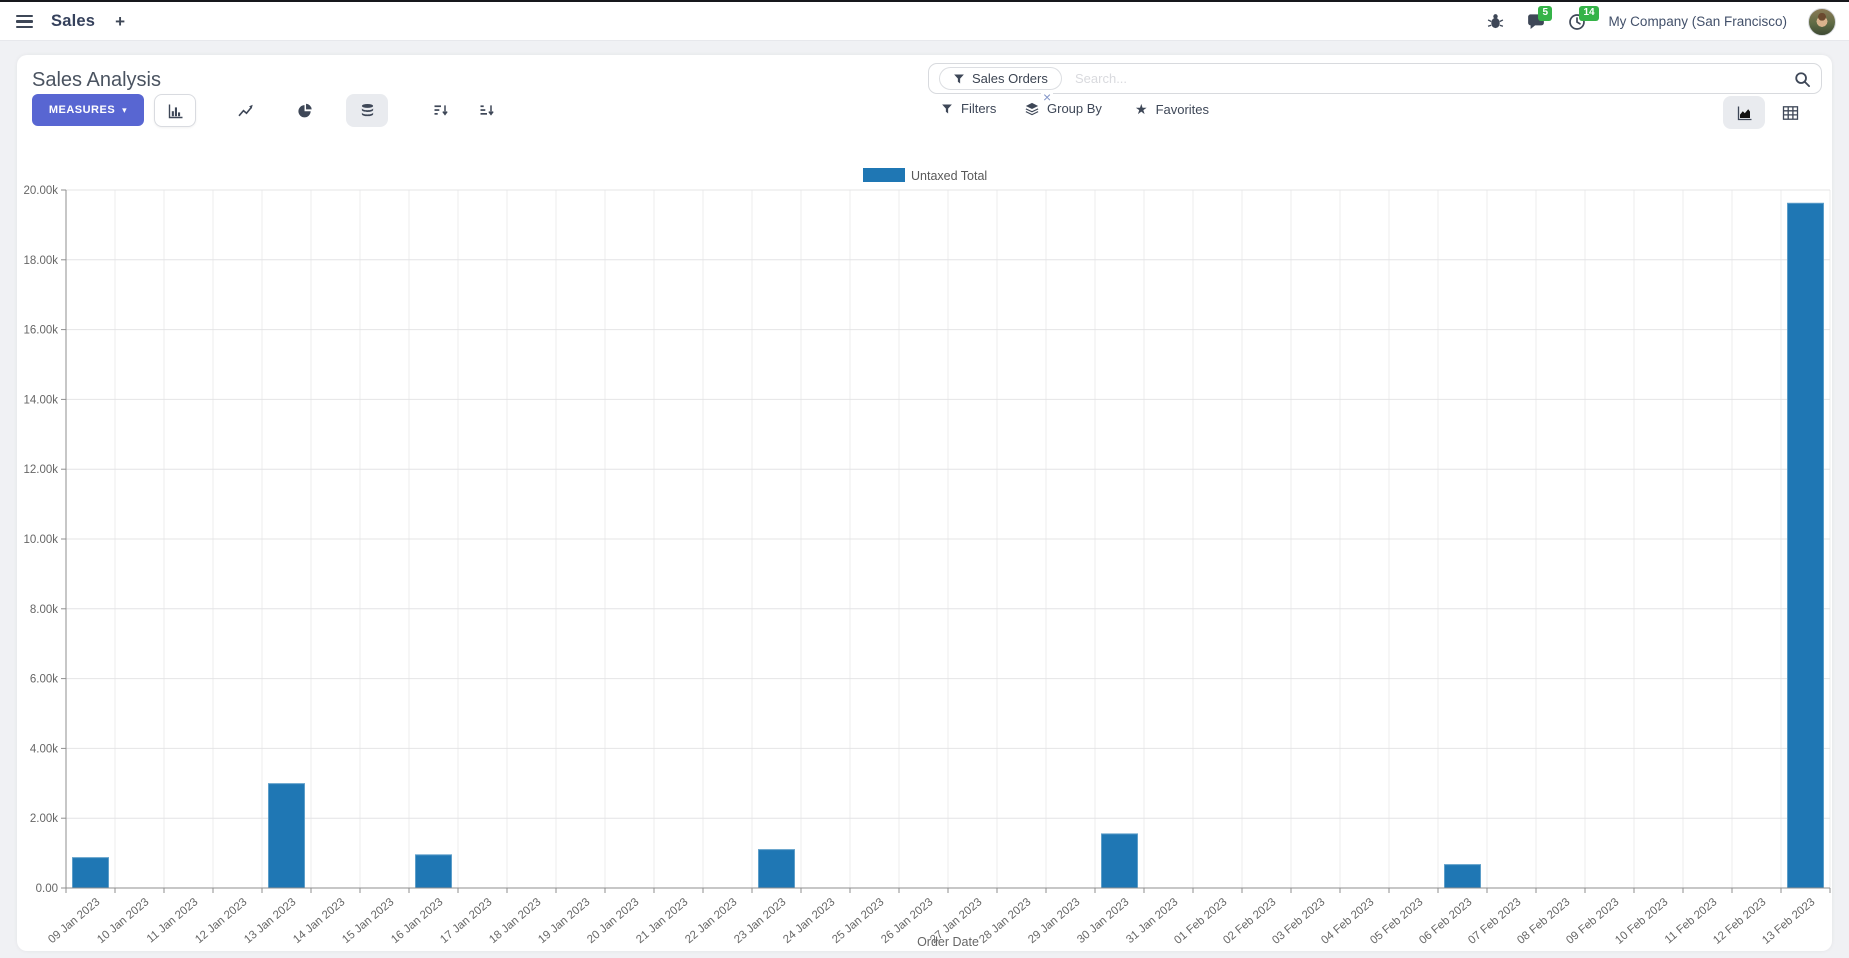 The height and width of the screenshot is (958, 1849). What do you see at coordinates (319, 921) in the screenshot?
I see `svg-text: 14 Jan 2023` at bounding box center [319, 921].